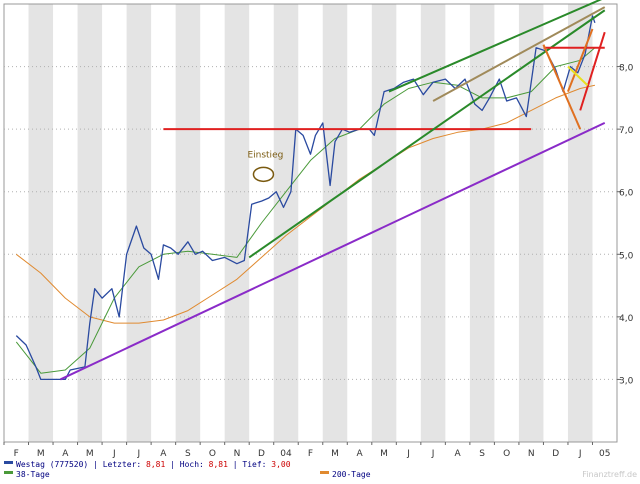 The image size is (640, 484). Describe the element at coordinates (580, 60) in the screenshot. I see `line-orange-cross-b` at that location.